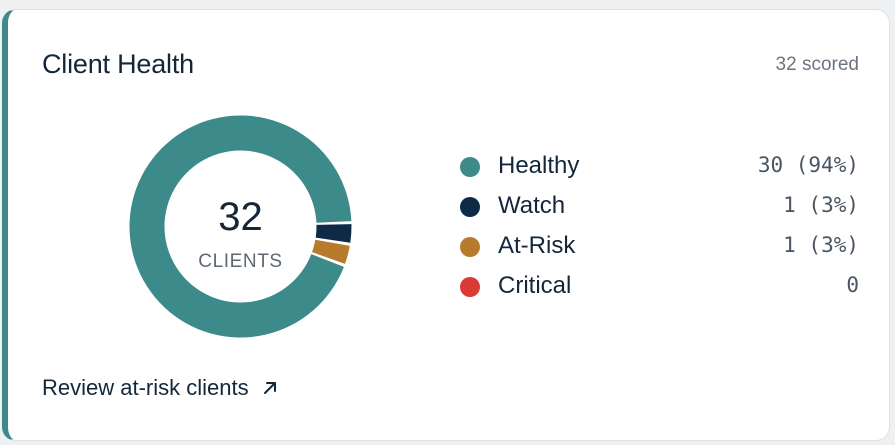  What do you see at coordinates (240, 261) in the screenshot?
I see `donut-center-label: CLIENTS` at bounding box center [240, 261].